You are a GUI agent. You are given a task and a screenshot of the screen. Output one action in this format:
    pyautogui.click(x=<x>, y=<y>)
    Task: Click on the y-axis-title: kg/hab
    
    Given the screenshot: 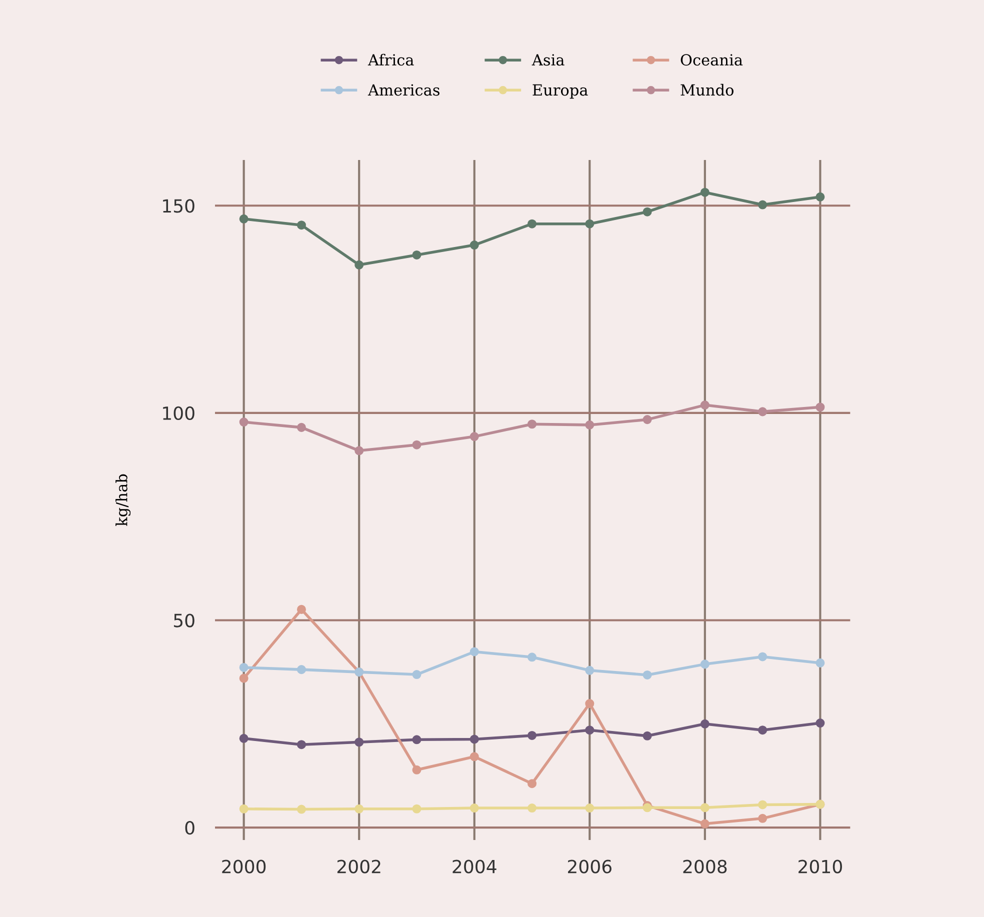 What is the action you would take?
    pyautogui.click(x=123, y=500)
    